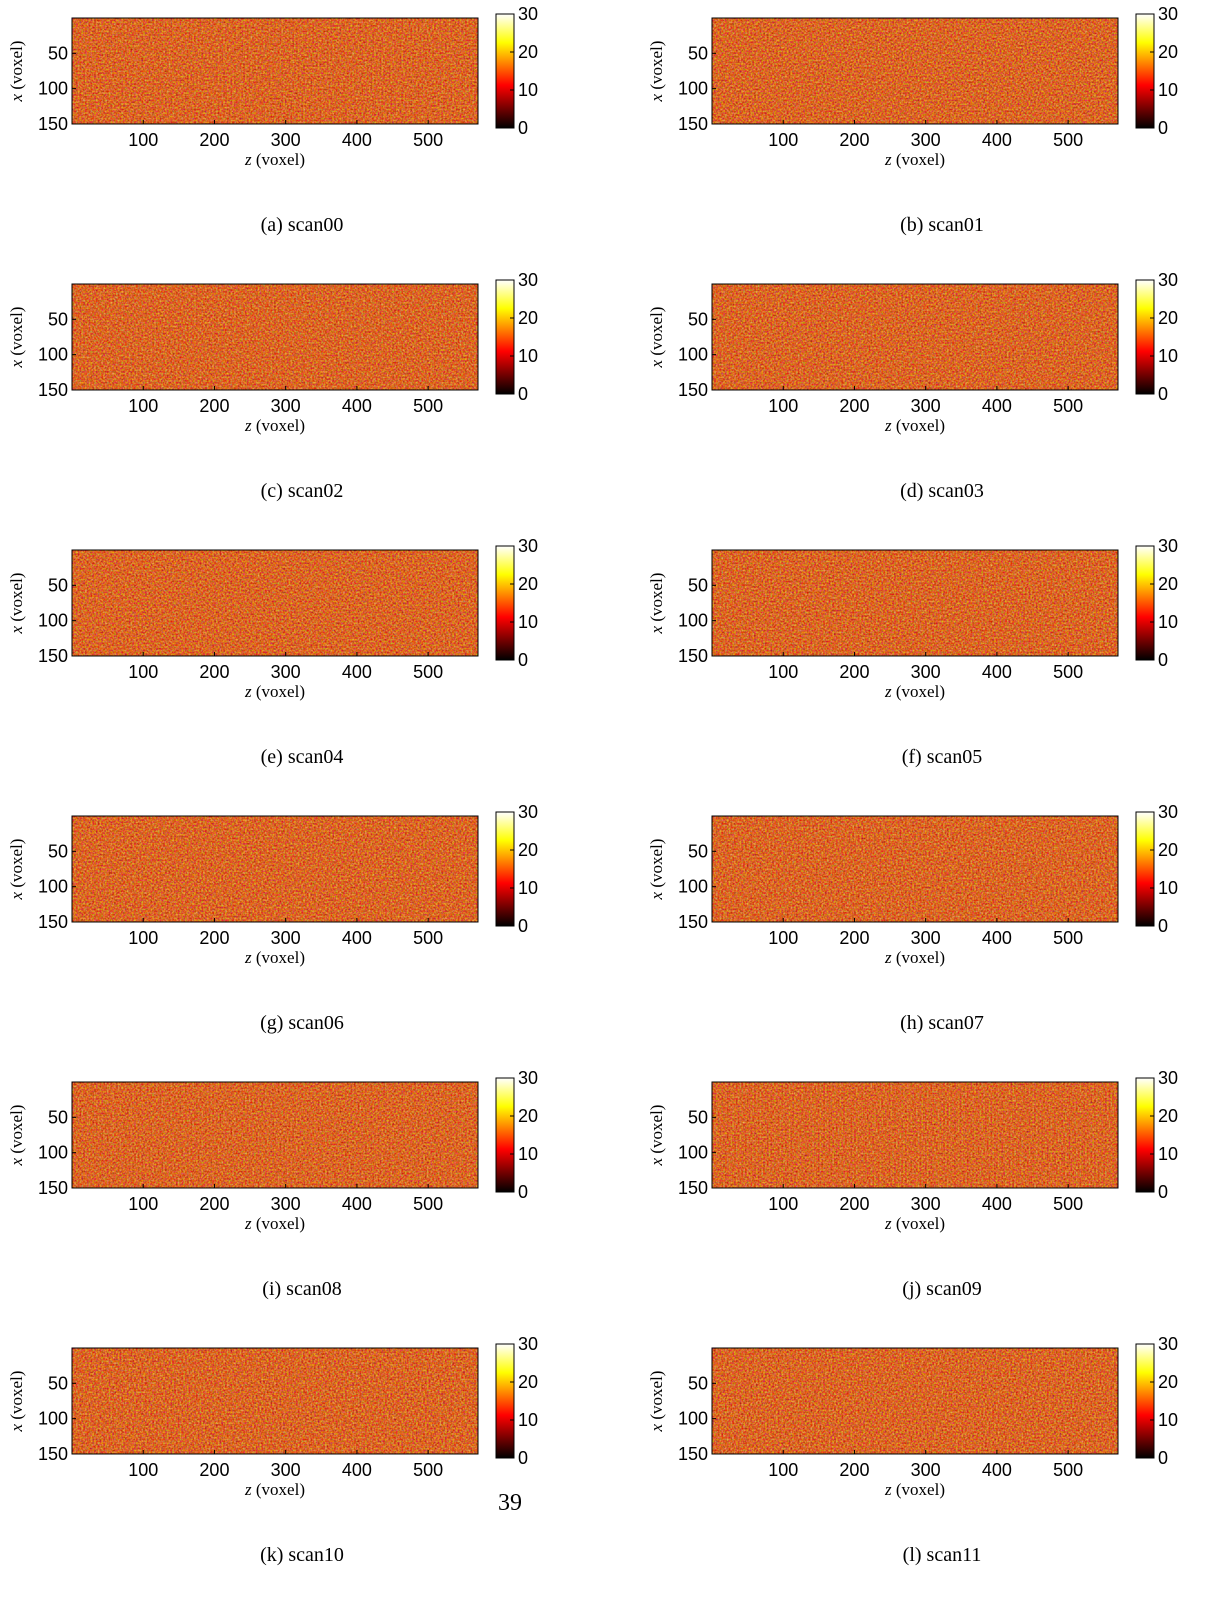 The image size is (1208, 1598). Describe the element at coordinates (302, 491) in the screenshot. I see `panel-caption: (c) scan02` at that location.